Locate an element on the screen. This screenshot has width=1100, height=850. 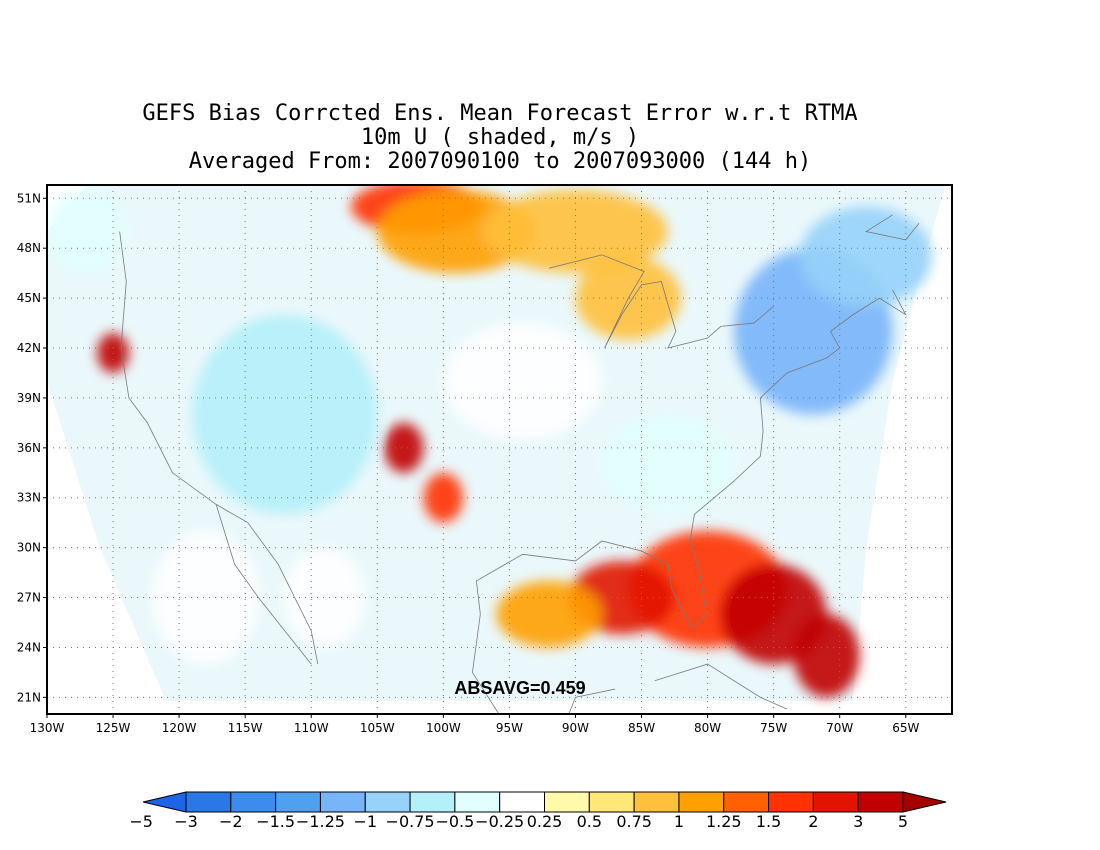
colorbar-arrow-low is located at coordinates (164, 802).